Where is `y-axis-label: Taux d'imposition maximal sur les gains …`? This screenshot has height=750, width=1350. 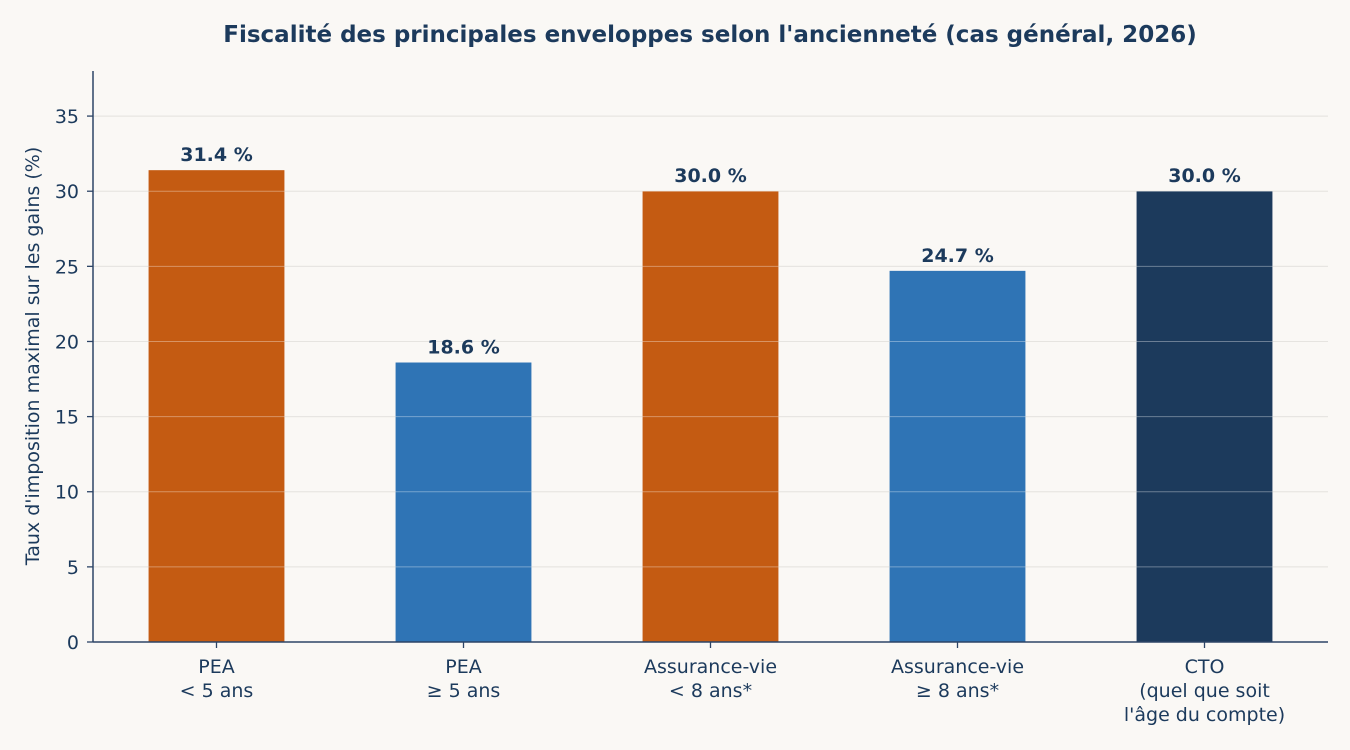 y-axis-label: Taux d'imposition maximal sur les gains … is located at coordinates (33, 356).